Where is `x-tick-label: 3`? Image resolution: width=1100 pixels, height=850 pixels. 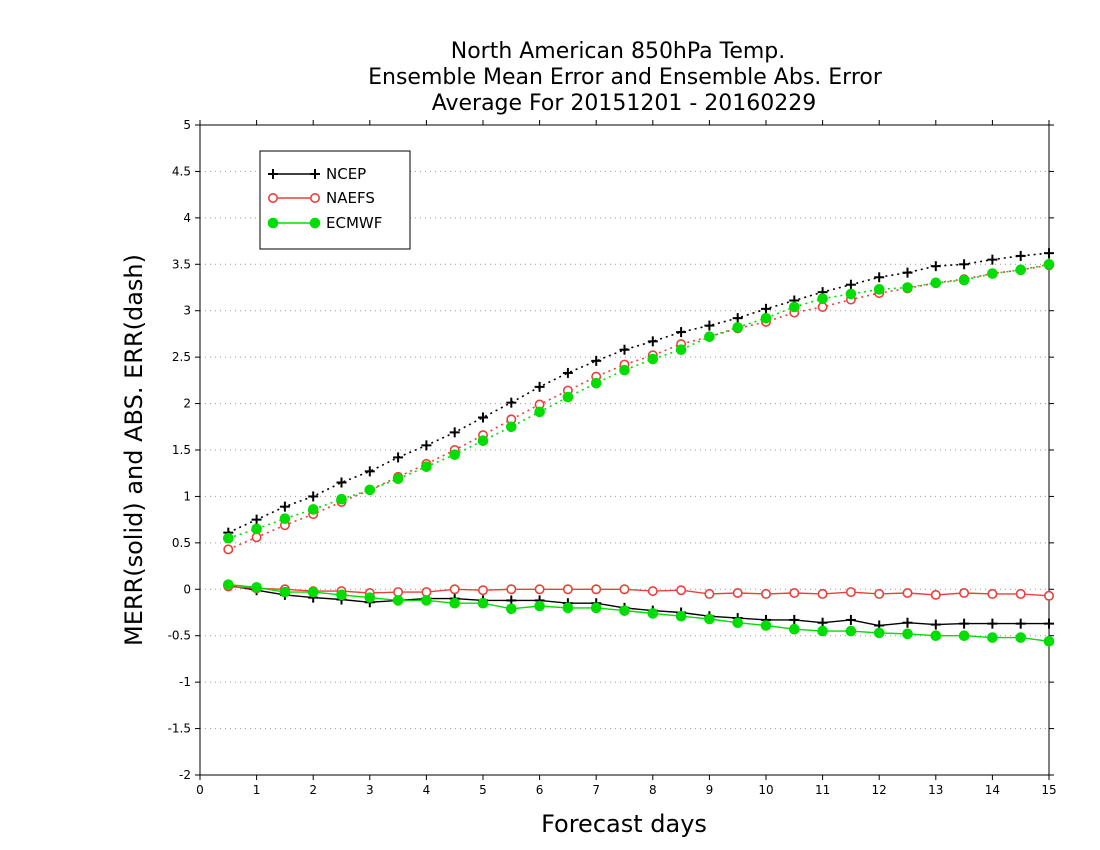
x-tick-label: 3 is located at coordinates (370, 790).